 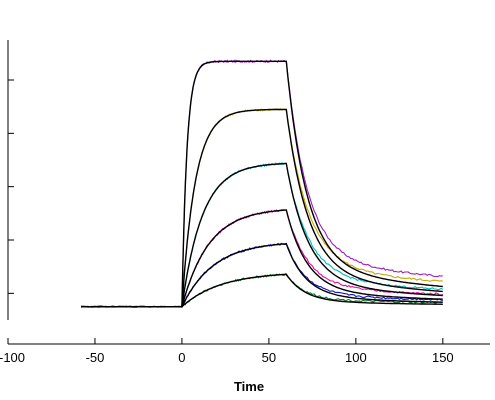 I want to click on sensorgram-raw-curve, so click(x=262, y=290).